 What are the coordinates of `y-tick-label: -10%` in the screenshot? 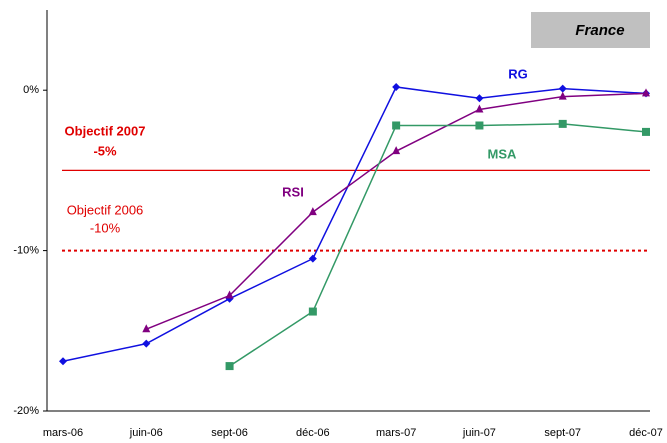 It's located at (26, 251).